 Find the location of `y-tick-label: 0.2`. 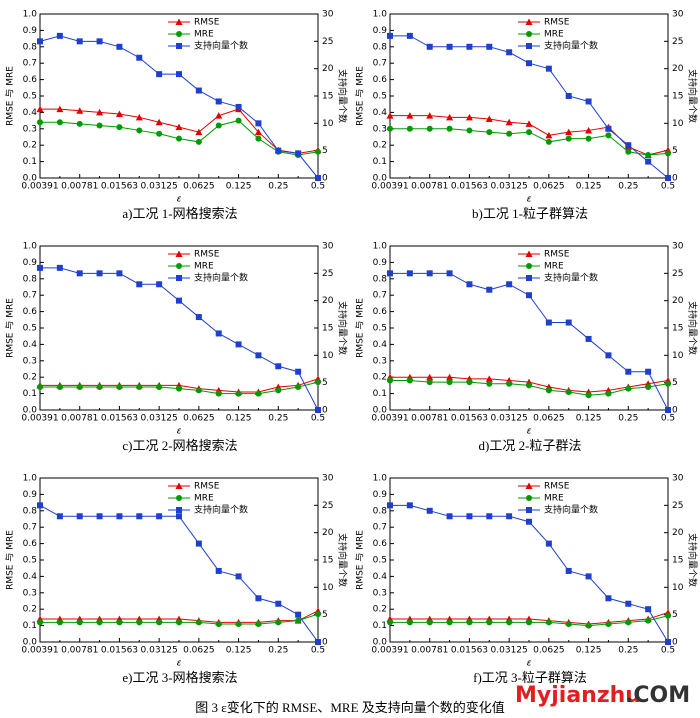

y-tick-label: 0.2 is located at coordinates (30, 146).